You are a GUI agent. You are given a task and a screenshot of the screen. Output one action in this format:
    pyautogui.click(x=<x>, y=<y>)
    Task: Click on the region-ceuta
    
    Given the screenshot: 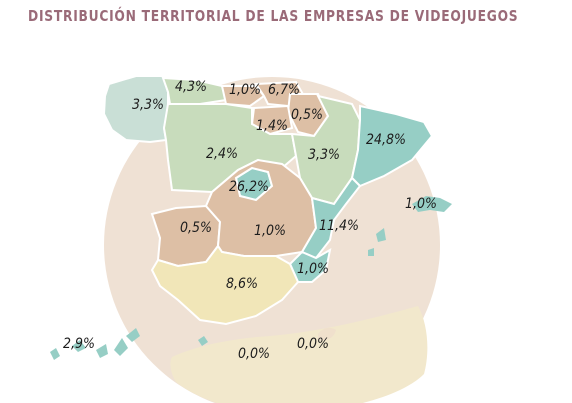 What is the action you would take?
    pyautogui.click(x=203, y=341)
    